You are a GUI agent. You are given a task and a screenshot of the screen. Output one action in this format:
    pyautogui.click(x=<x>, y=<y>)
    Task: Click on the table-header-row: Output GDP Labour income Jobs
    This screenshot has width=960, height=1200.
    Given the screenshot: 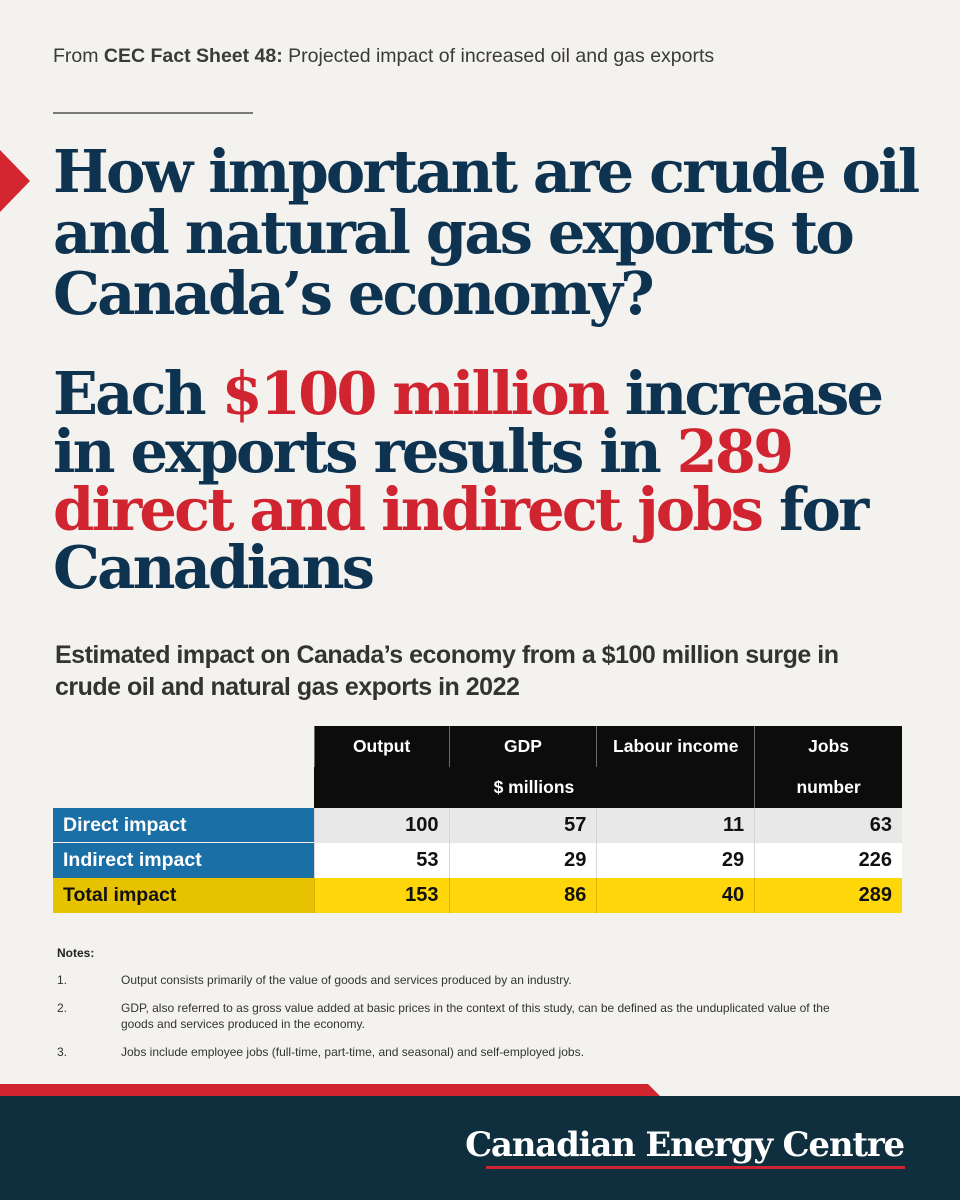 What is the action you would take?
    pyautogui.click(x=477, y=746)
    